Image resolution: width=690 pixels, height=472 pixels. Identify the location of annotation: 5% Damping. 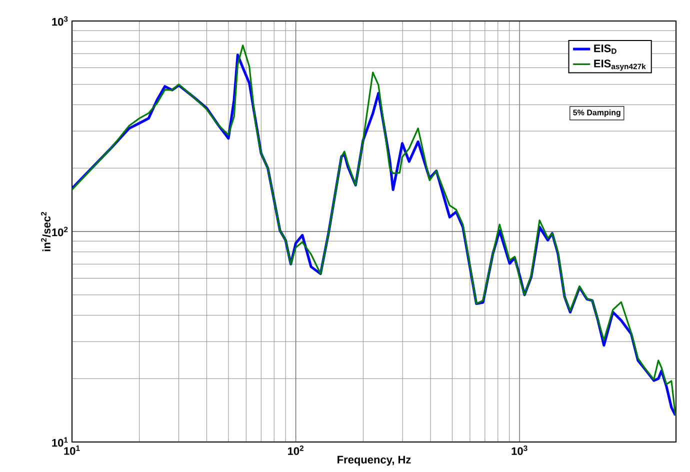
(596, 113).